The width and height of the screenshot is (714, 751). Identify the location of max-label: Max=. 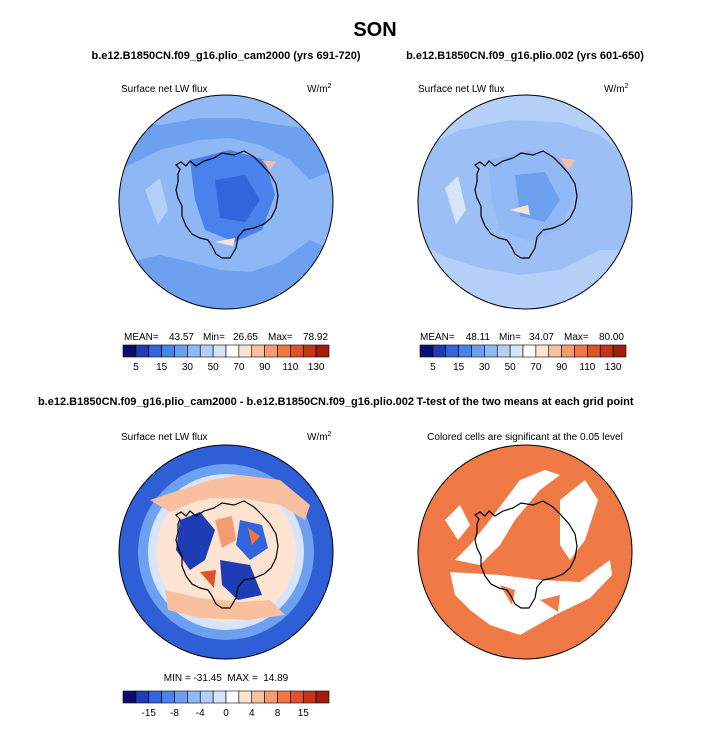
(576, 337).